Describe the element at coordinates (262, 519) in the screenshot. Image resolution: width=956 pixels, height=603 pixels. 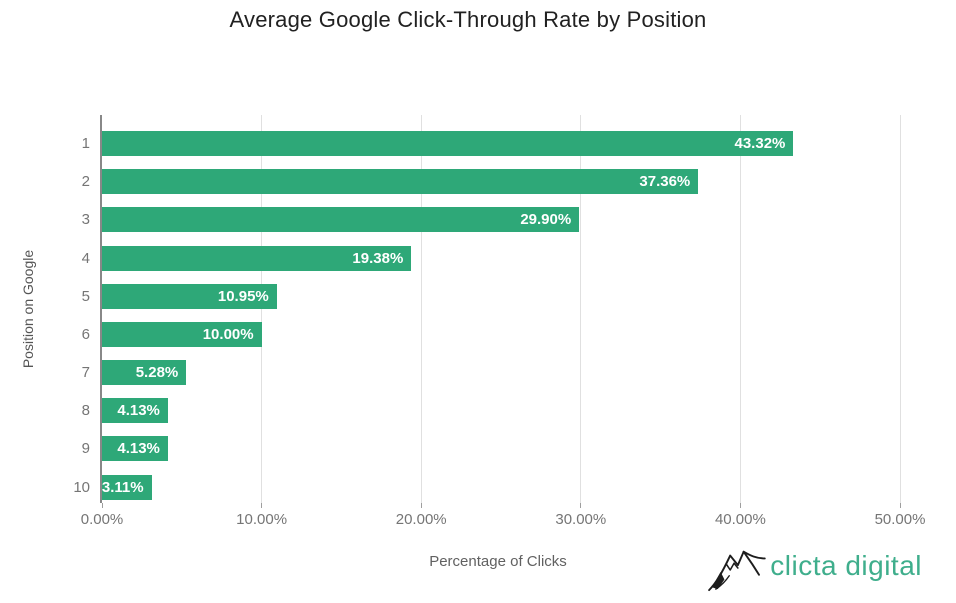
I see `x-axis-tick-label: 10.00%` at that location.